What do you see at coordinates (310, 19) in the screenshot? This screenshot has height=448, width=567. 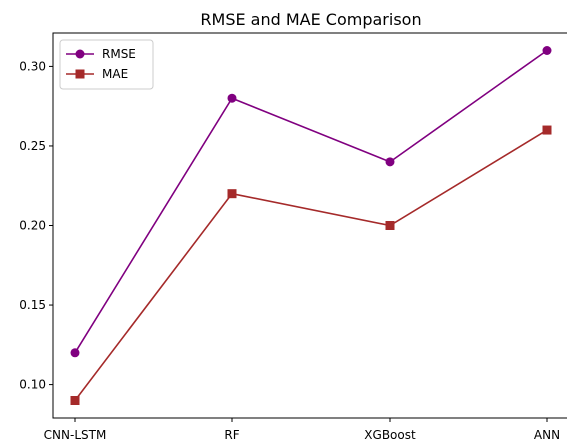 I see `chart-title: RMSE and MAE Comparison` at bounding box center [310, 19].